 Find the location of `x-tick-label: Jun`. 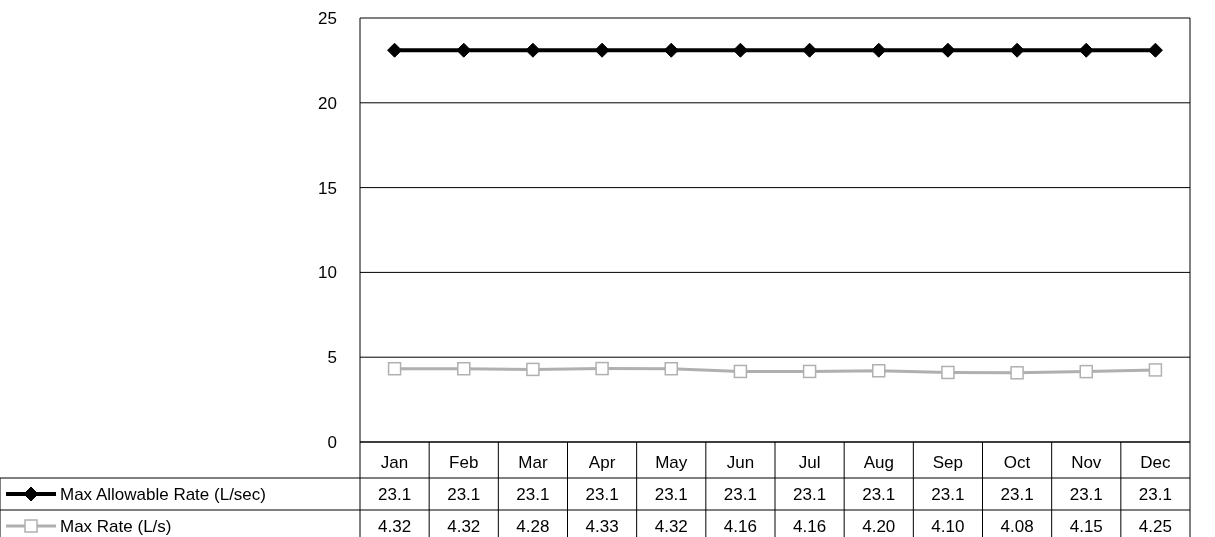

x-tick-label: Jun is located at coordinates (740, 462).